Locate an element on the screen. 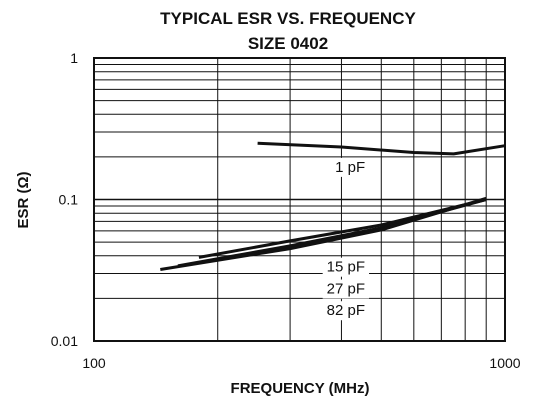 The height and width of the screenshot is (404, 536). x-tick-label: 100 is located at coordinates (94, 363).